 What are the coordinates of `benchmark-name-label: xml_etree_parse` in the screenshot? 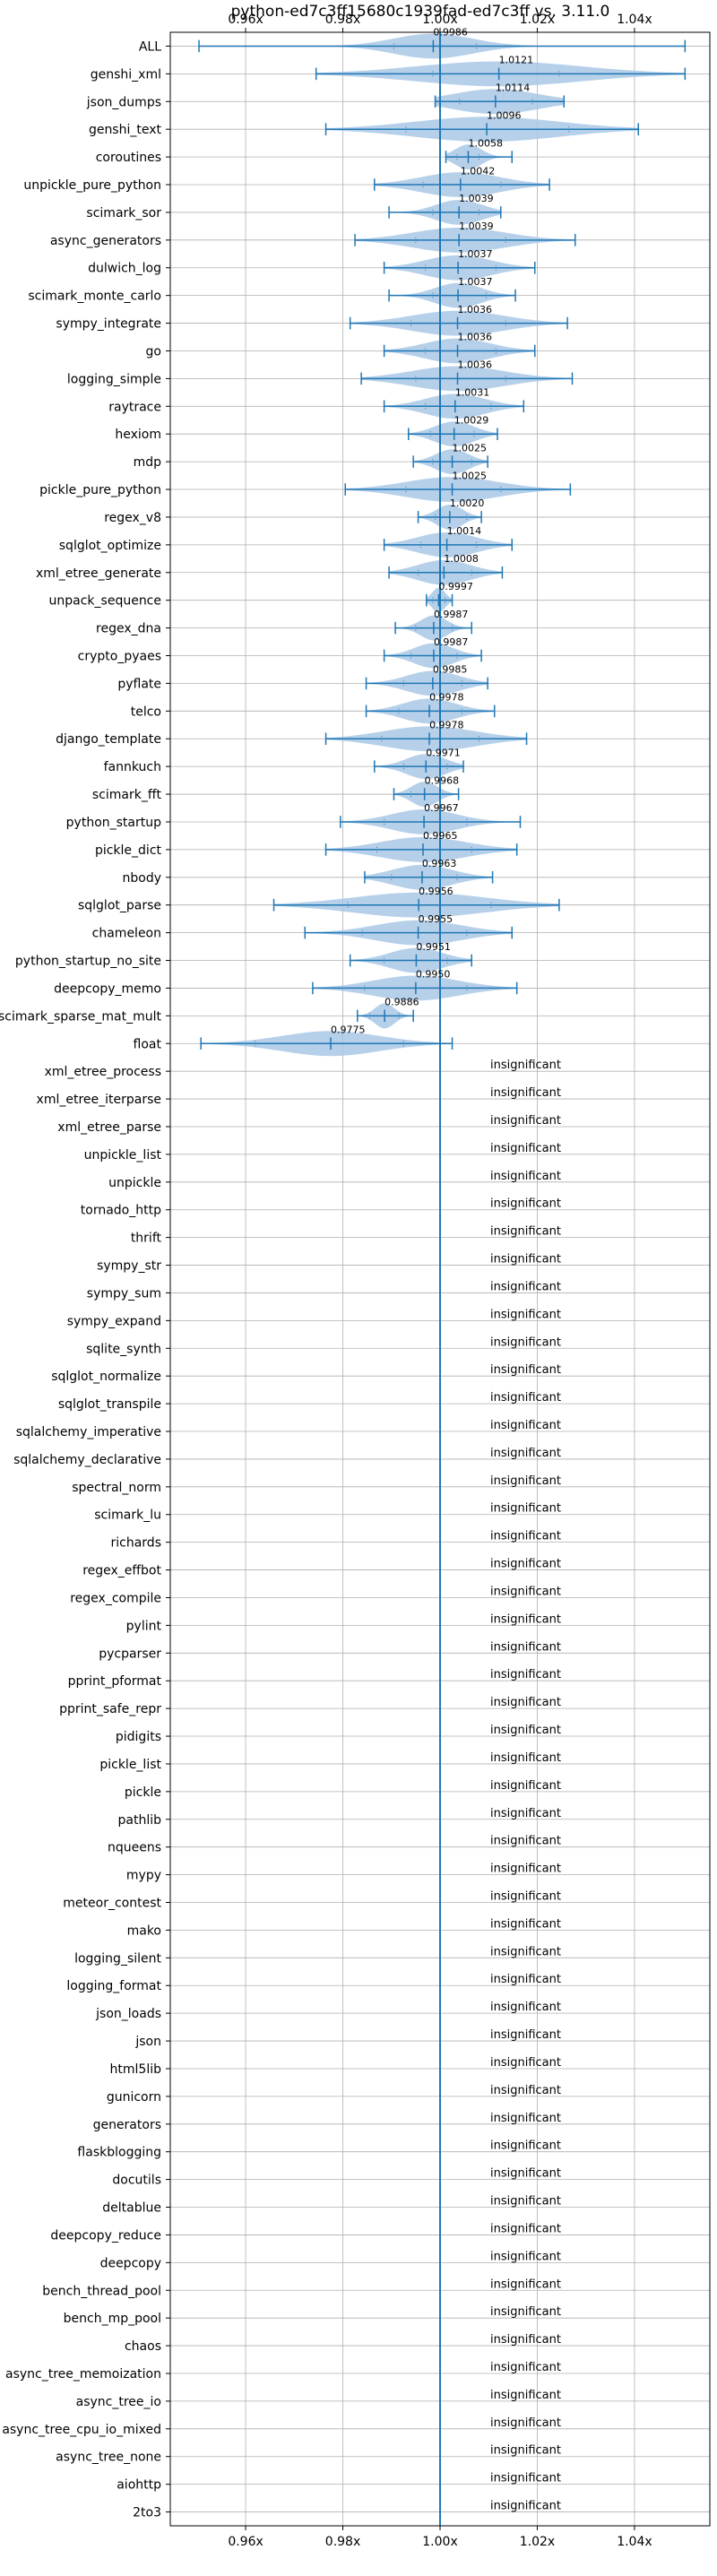 It's located at (109, 1127).